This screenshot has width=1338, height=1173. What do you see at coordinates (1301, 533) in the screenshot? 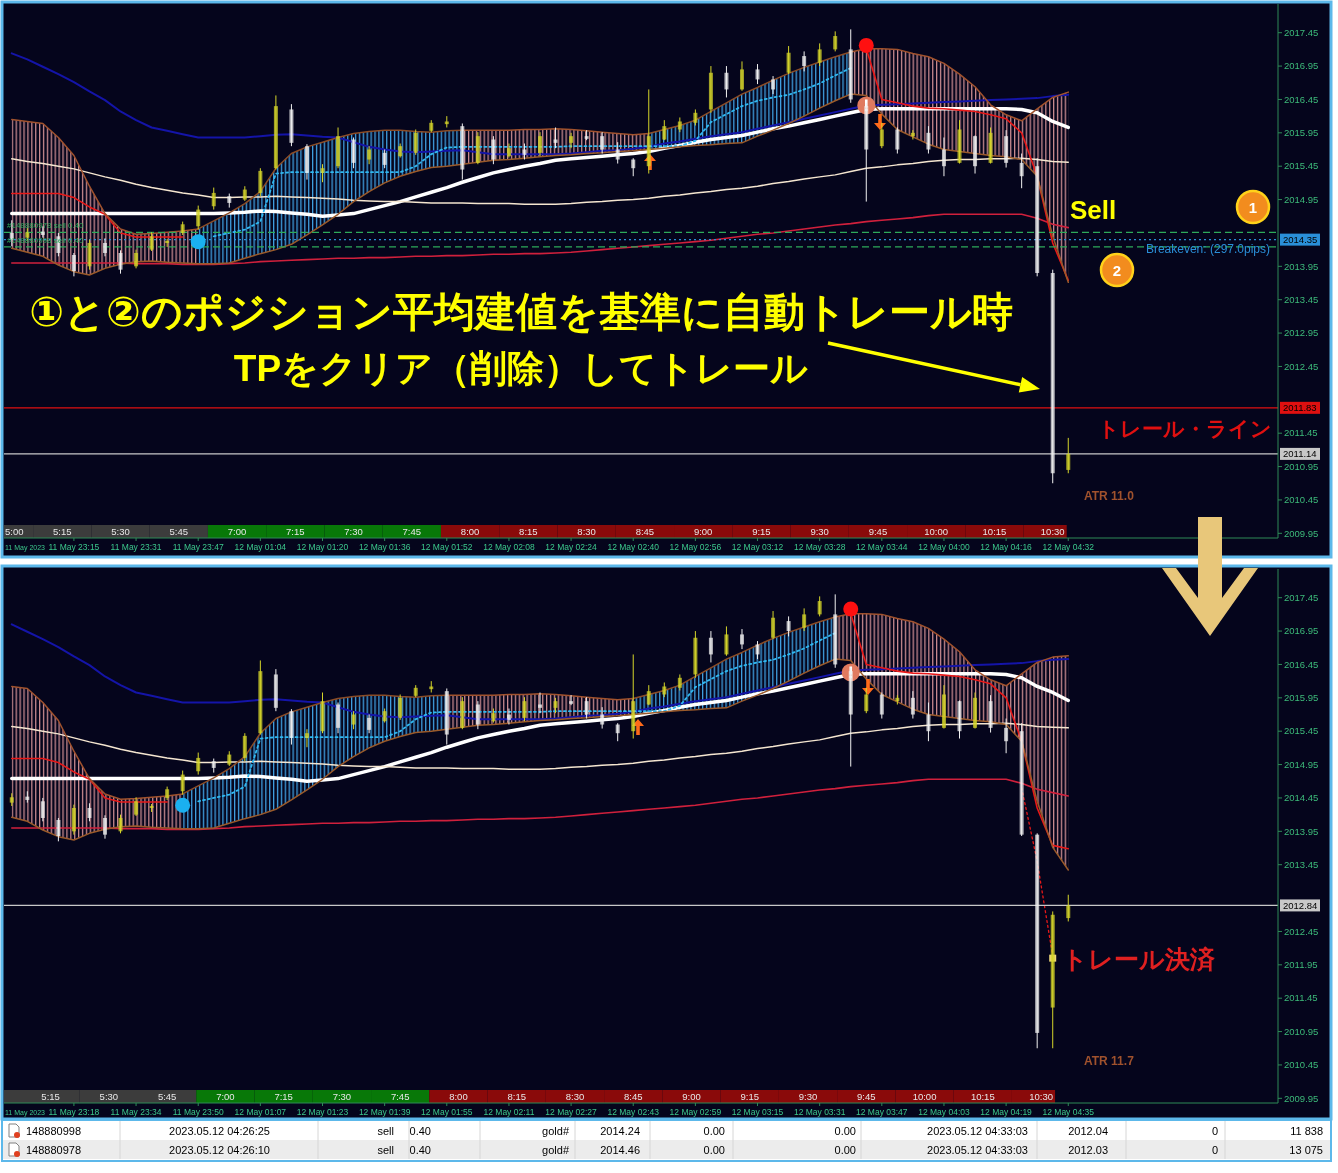
I see `y-tick-label: 2009.95` at bounding box center [1301, 533].